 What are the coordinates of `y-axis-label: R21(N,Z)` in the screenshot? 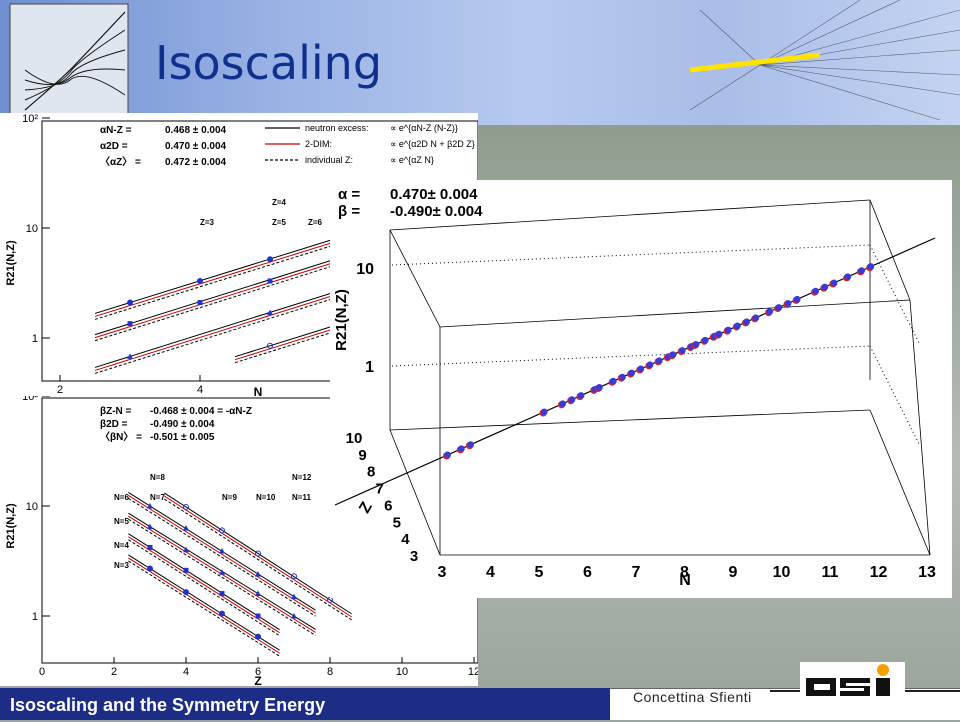 It's located at (11, 263).